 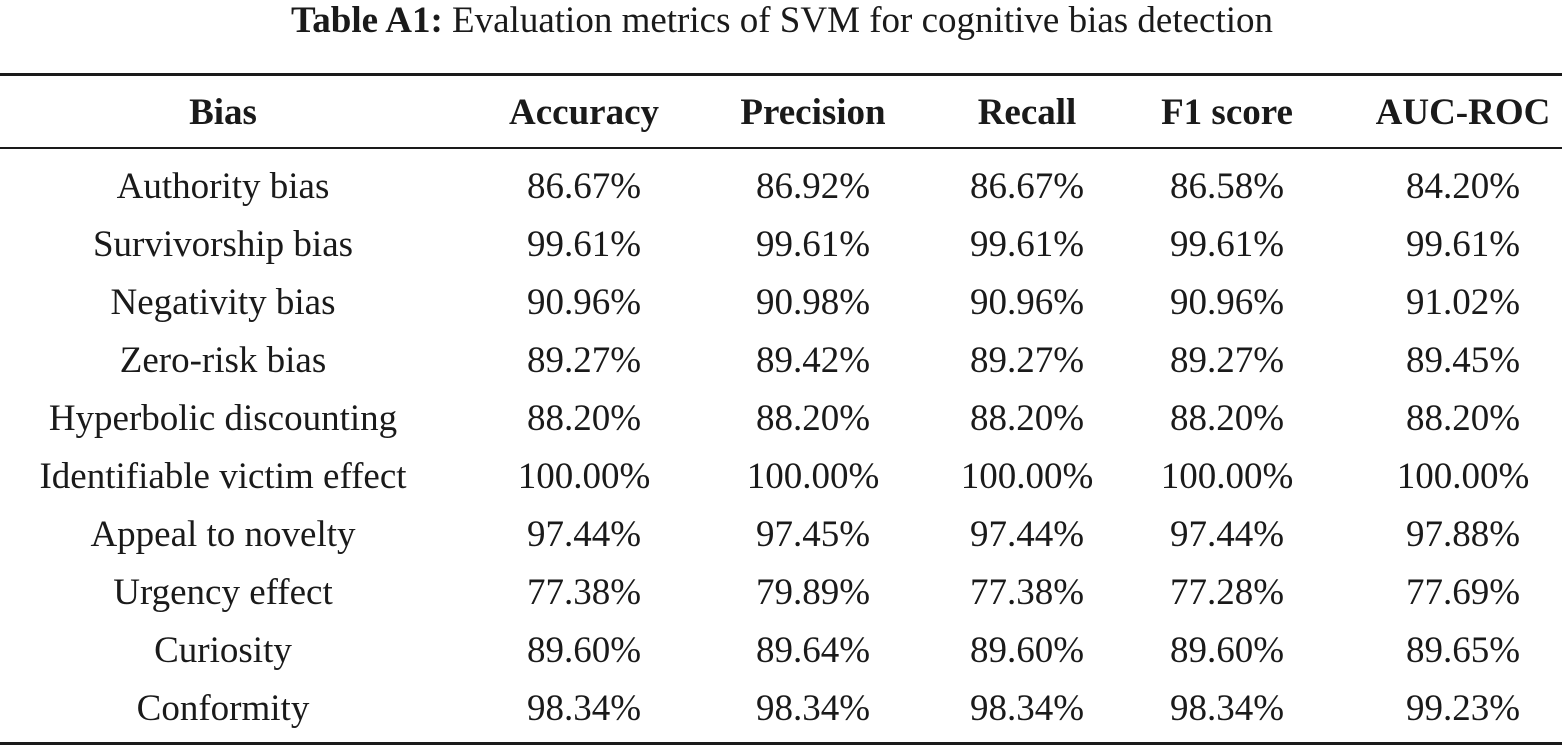 What do you see at coordinates (223, 534) in the screenshot?
I see `bias-name: Appeal to novelty` at bounding box center [223, 534].